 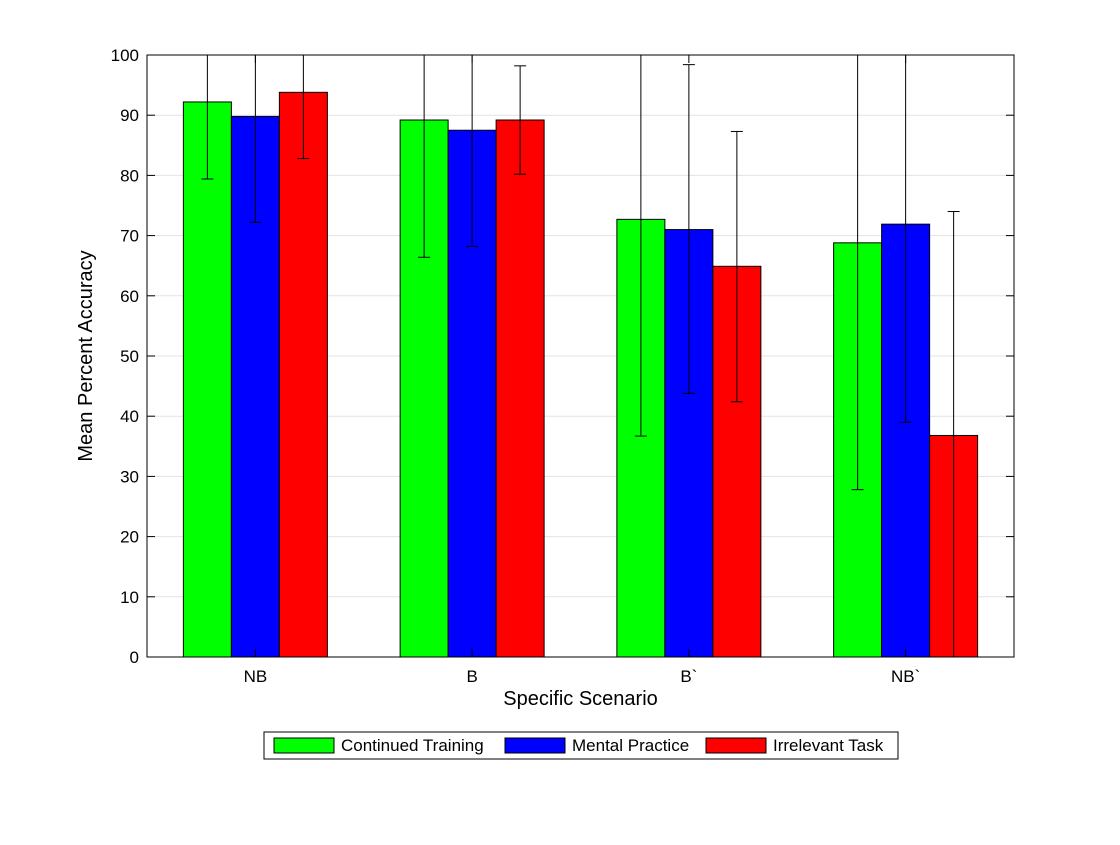 What do you see at coordinates (86, 355) in the screenshot?
I see `y-axis-label: Mean Percent Accuracy` at bounding box center [86, 355].